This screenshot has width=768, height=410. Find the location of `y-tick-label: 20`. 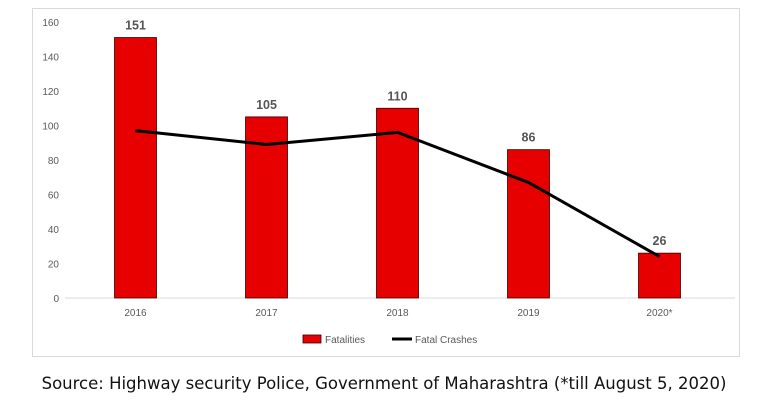

y-tick-label: 20 is located at coordinates (54, 265).